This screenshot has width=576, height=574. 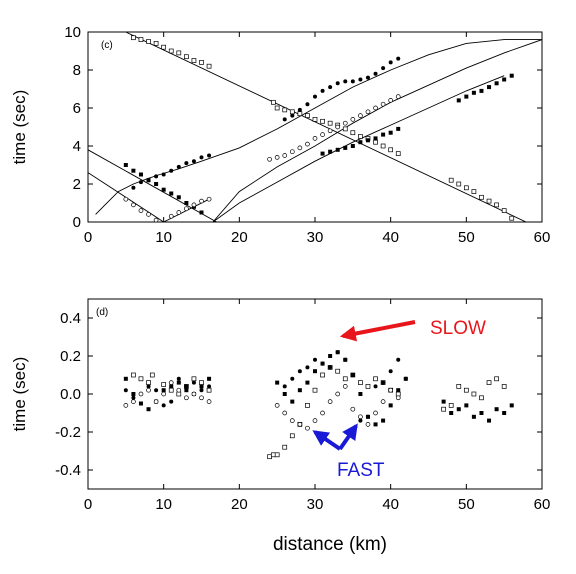 I want to click on y-tick-label: 0.2, so click(x=70, y=356).